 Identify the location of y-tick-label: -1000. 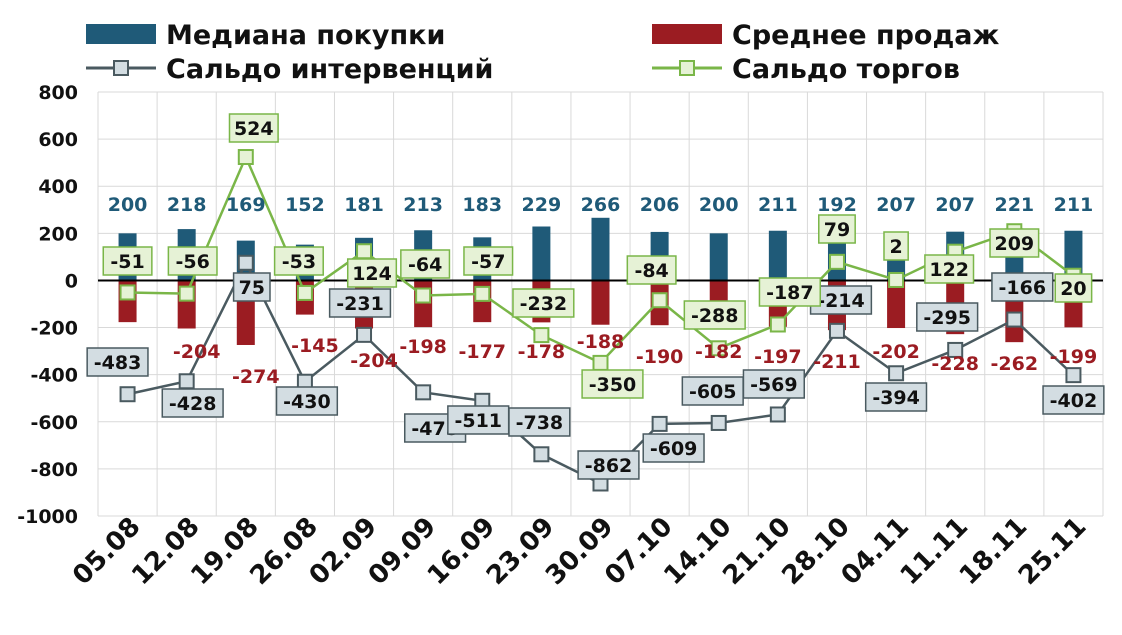
(47, 517).